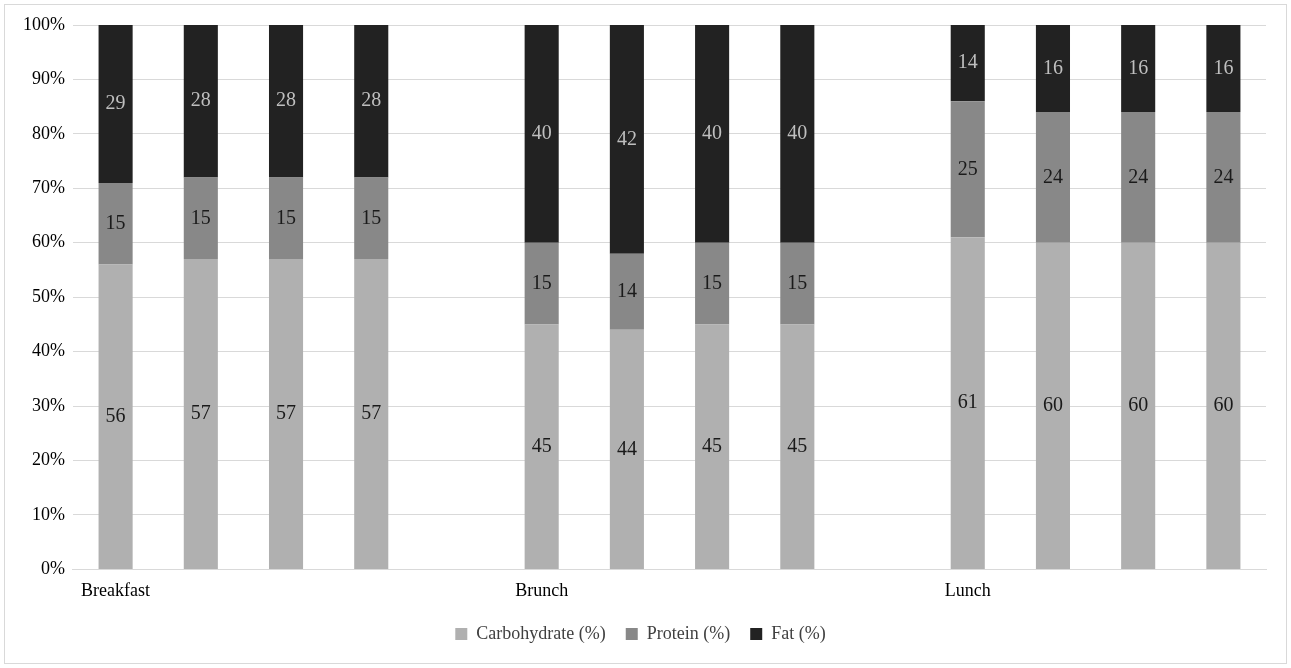  I want to click on data-label: 29, so click(115, 102).